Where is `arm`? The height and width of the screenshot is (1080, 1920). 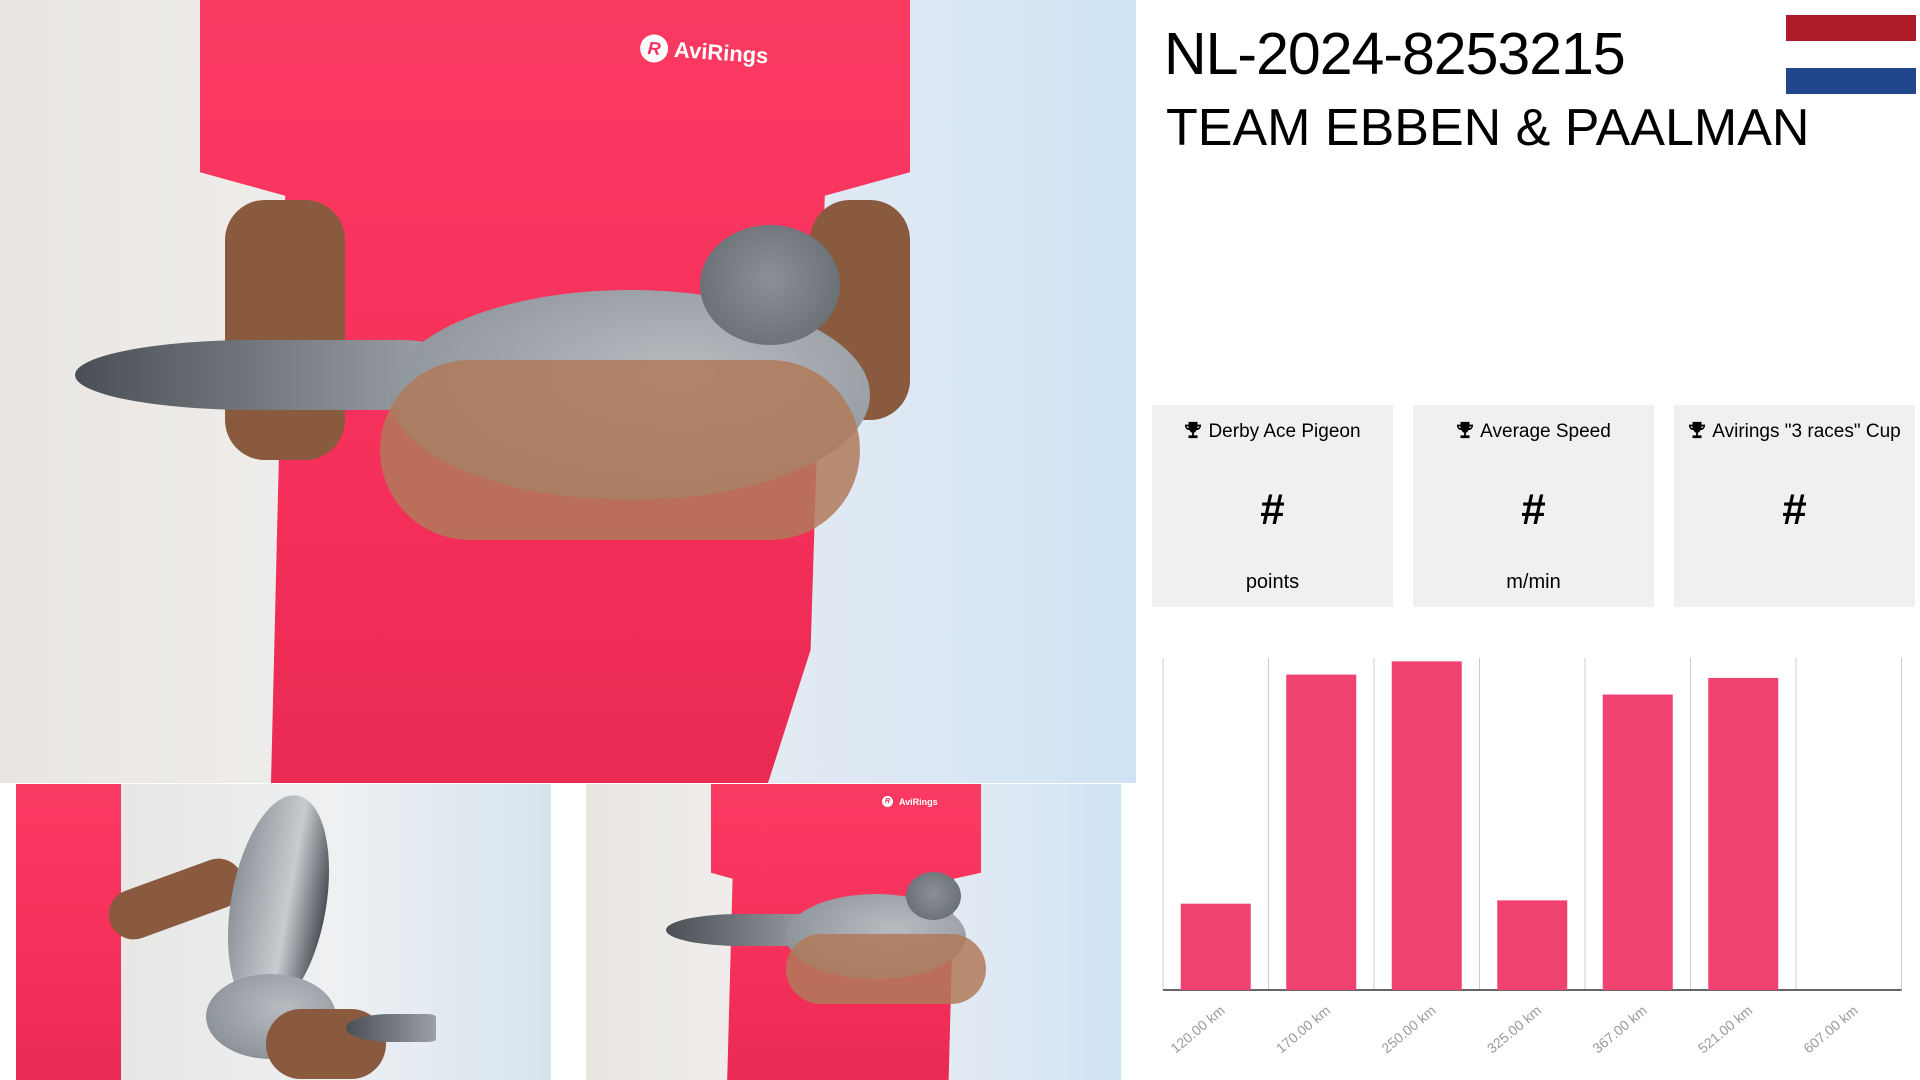 arm is located at coordinates (285, 330).